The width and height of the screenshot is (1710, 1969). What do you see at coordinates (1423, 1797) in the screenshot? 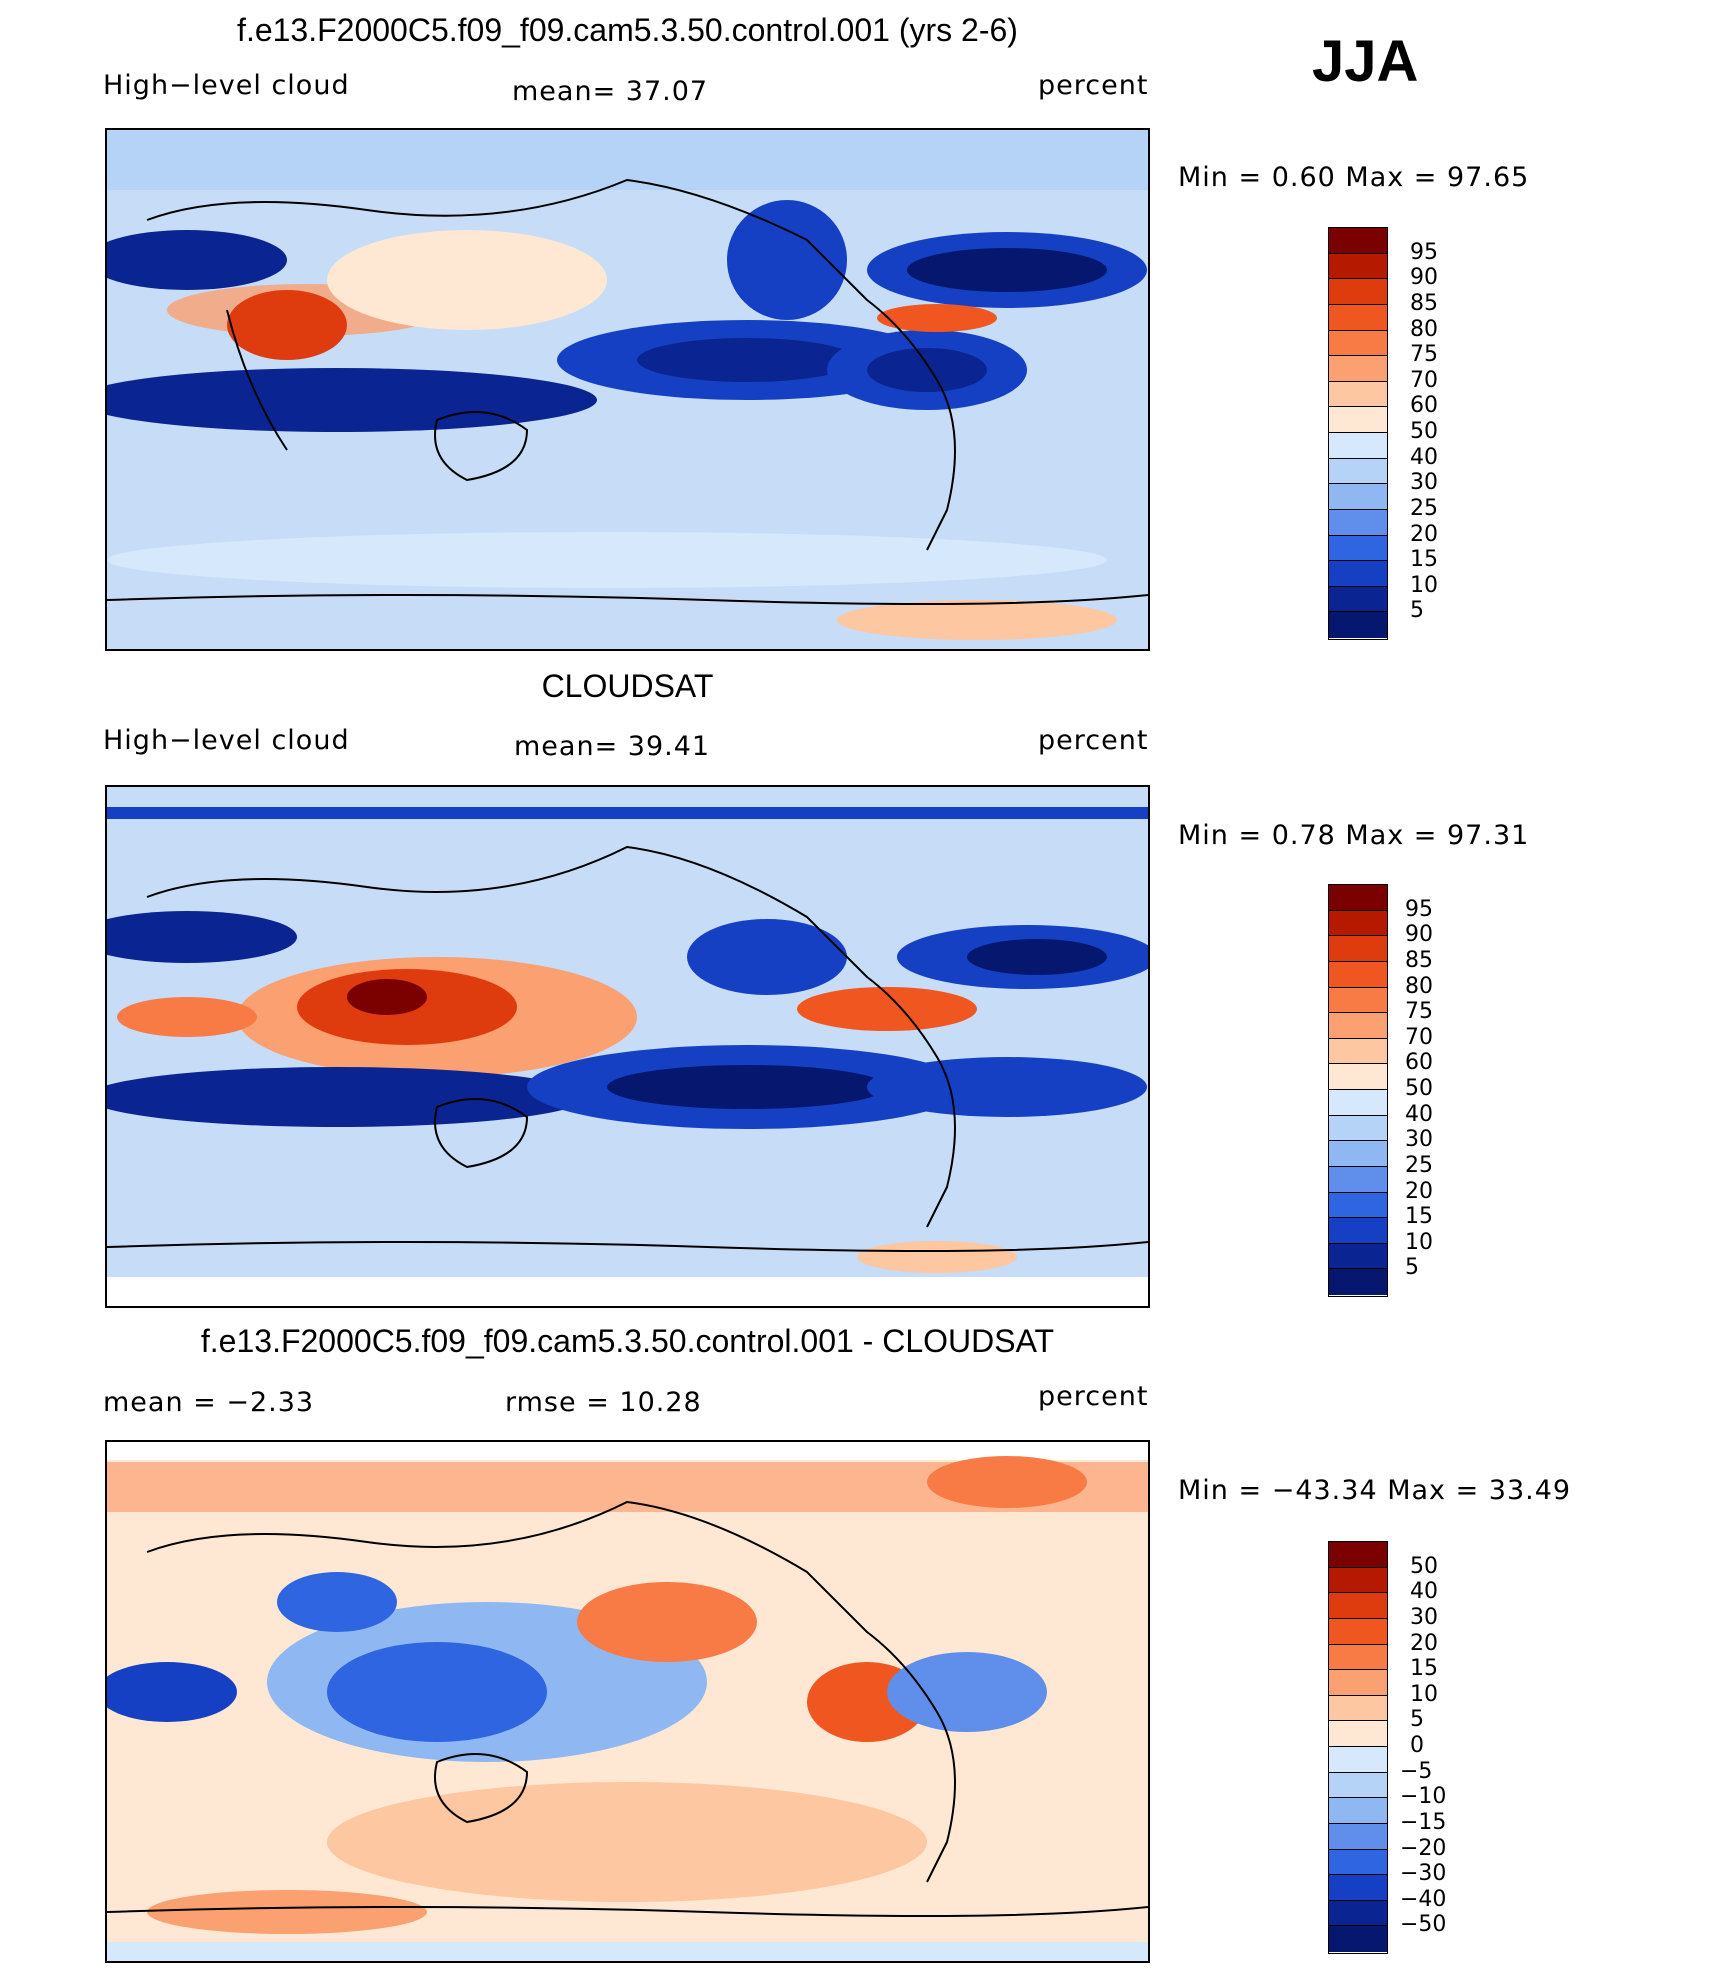
I see `colorbar-tick-label: −10` at bounding box center [1423, 1797].